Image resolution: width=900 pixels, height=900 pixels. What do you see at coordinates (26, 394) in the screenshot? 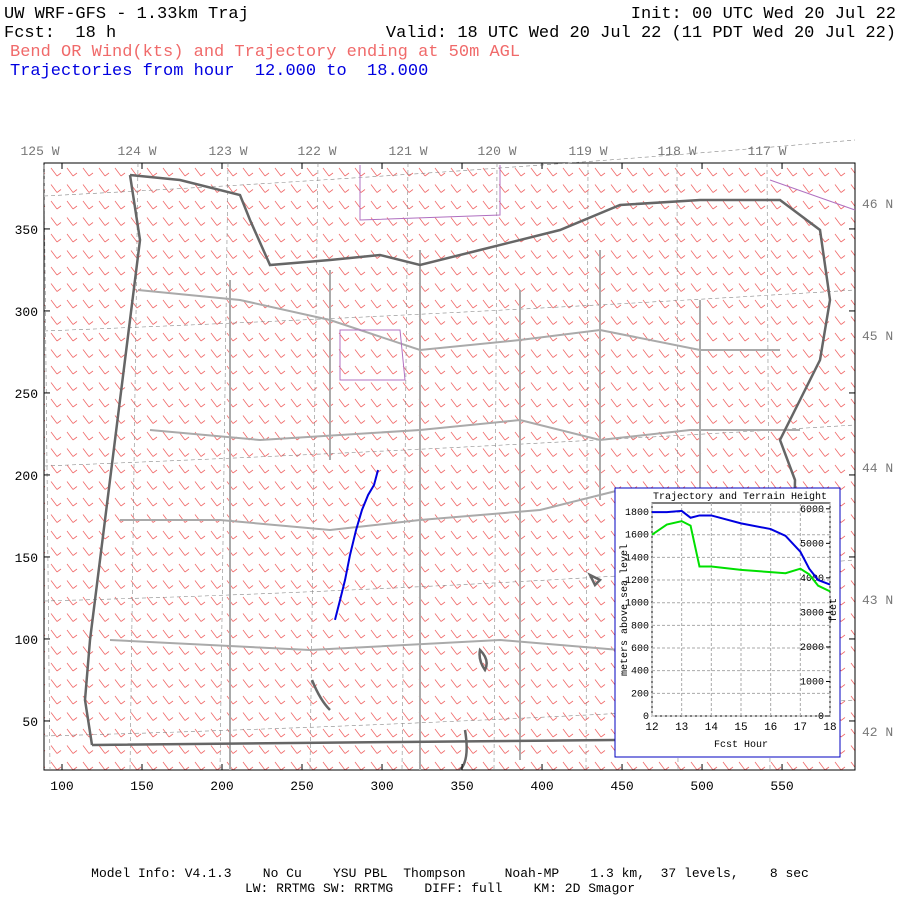
I see `y-tick-label: 250` at bounding box center [26, 394].